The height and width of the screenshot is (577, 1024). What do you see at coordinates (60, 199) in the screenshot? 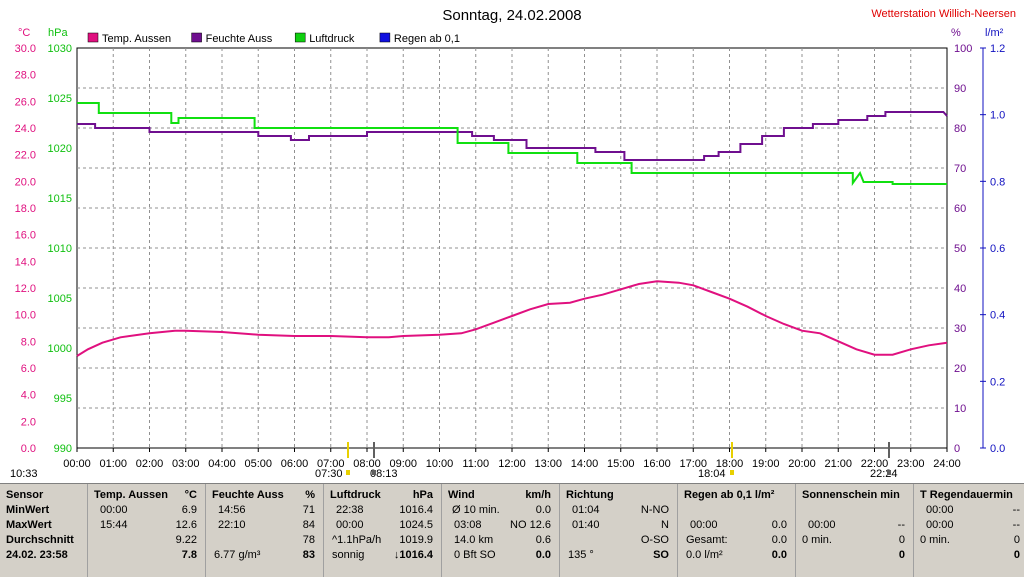
I see `pressure-tick-5: 1015` at bounding box center [60, 199].